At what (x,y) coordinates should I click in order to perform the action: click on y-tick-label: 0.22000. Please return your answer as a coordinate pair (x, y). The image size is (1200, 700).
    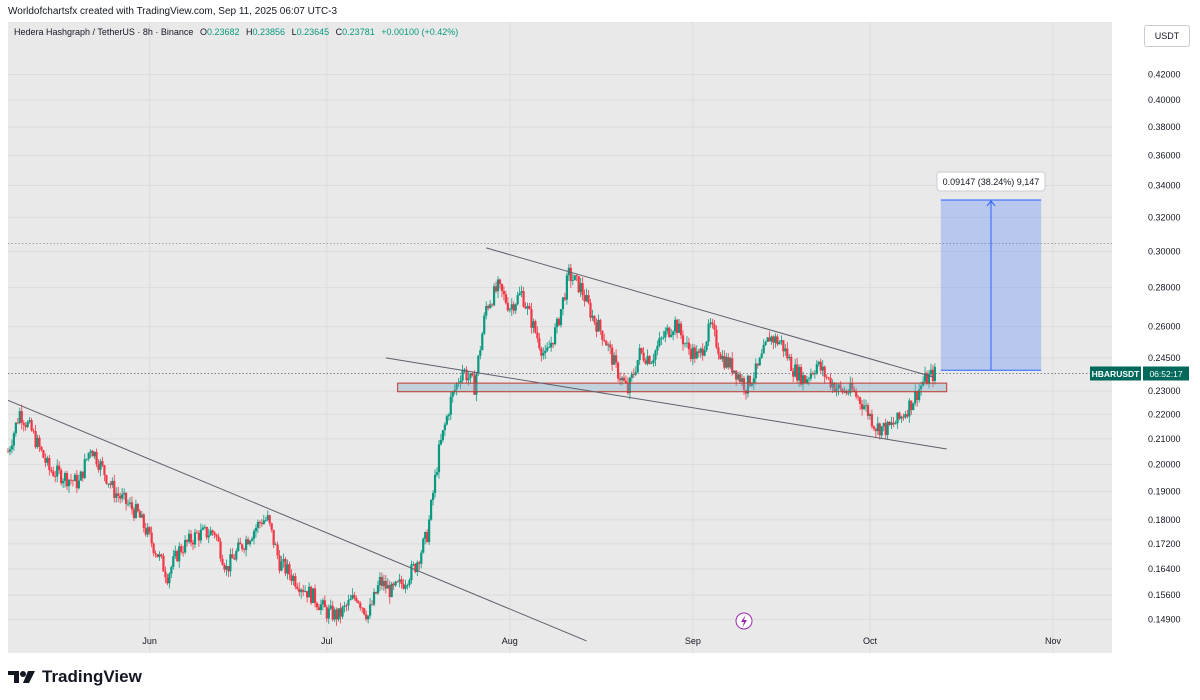
    Looking at the image, I should click on (1164, 414).